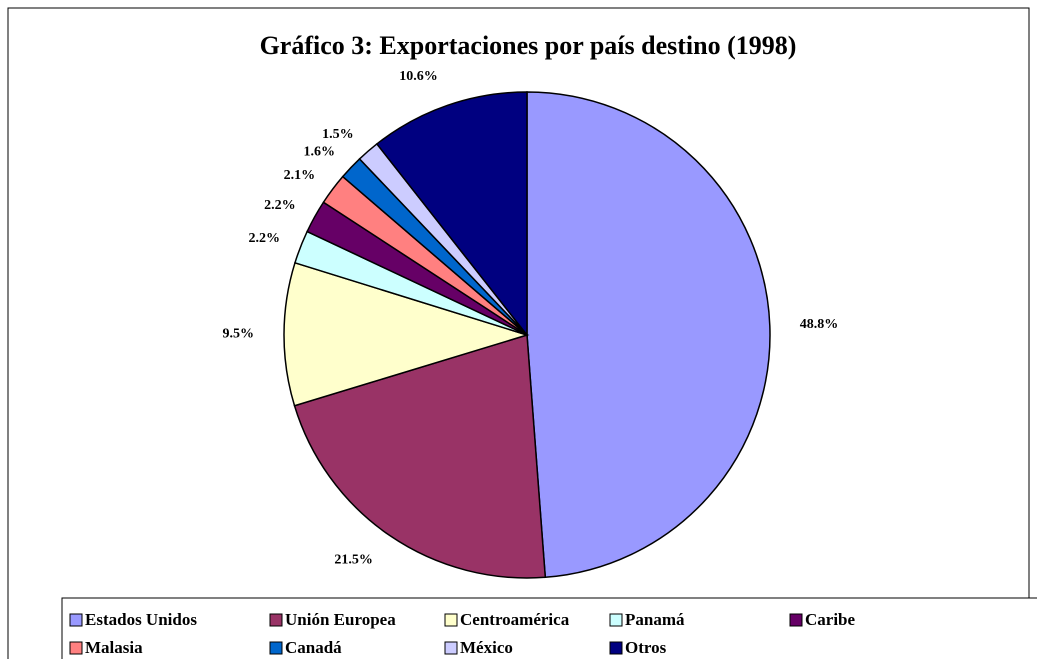  What do you see at coordinates (486, 647) in the screenshot?
I see `legend-label: México` at bounding box center [486, 647].